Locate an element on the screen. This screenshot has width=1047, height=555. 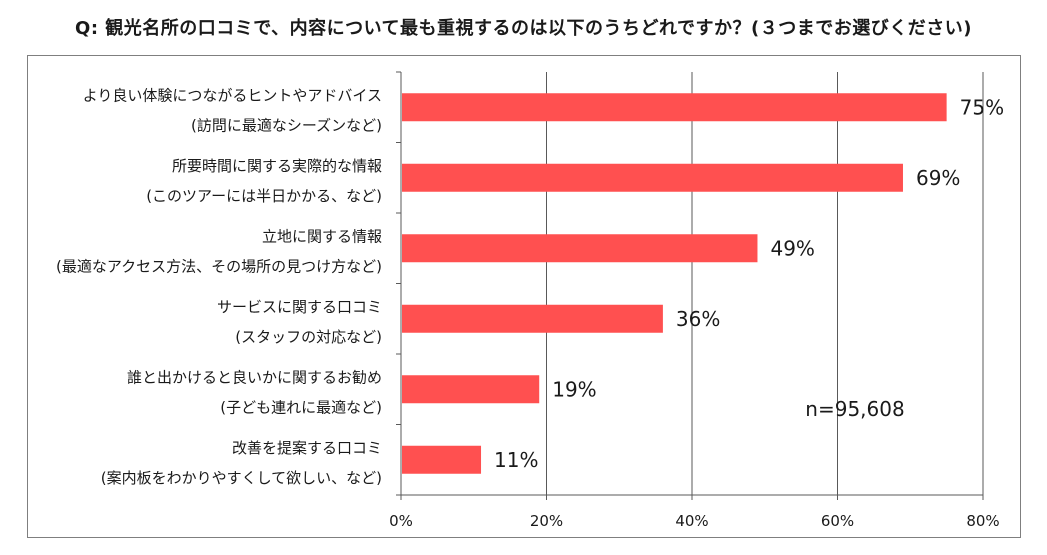
value-label-1: 75% is located at coordinates (982, 107).